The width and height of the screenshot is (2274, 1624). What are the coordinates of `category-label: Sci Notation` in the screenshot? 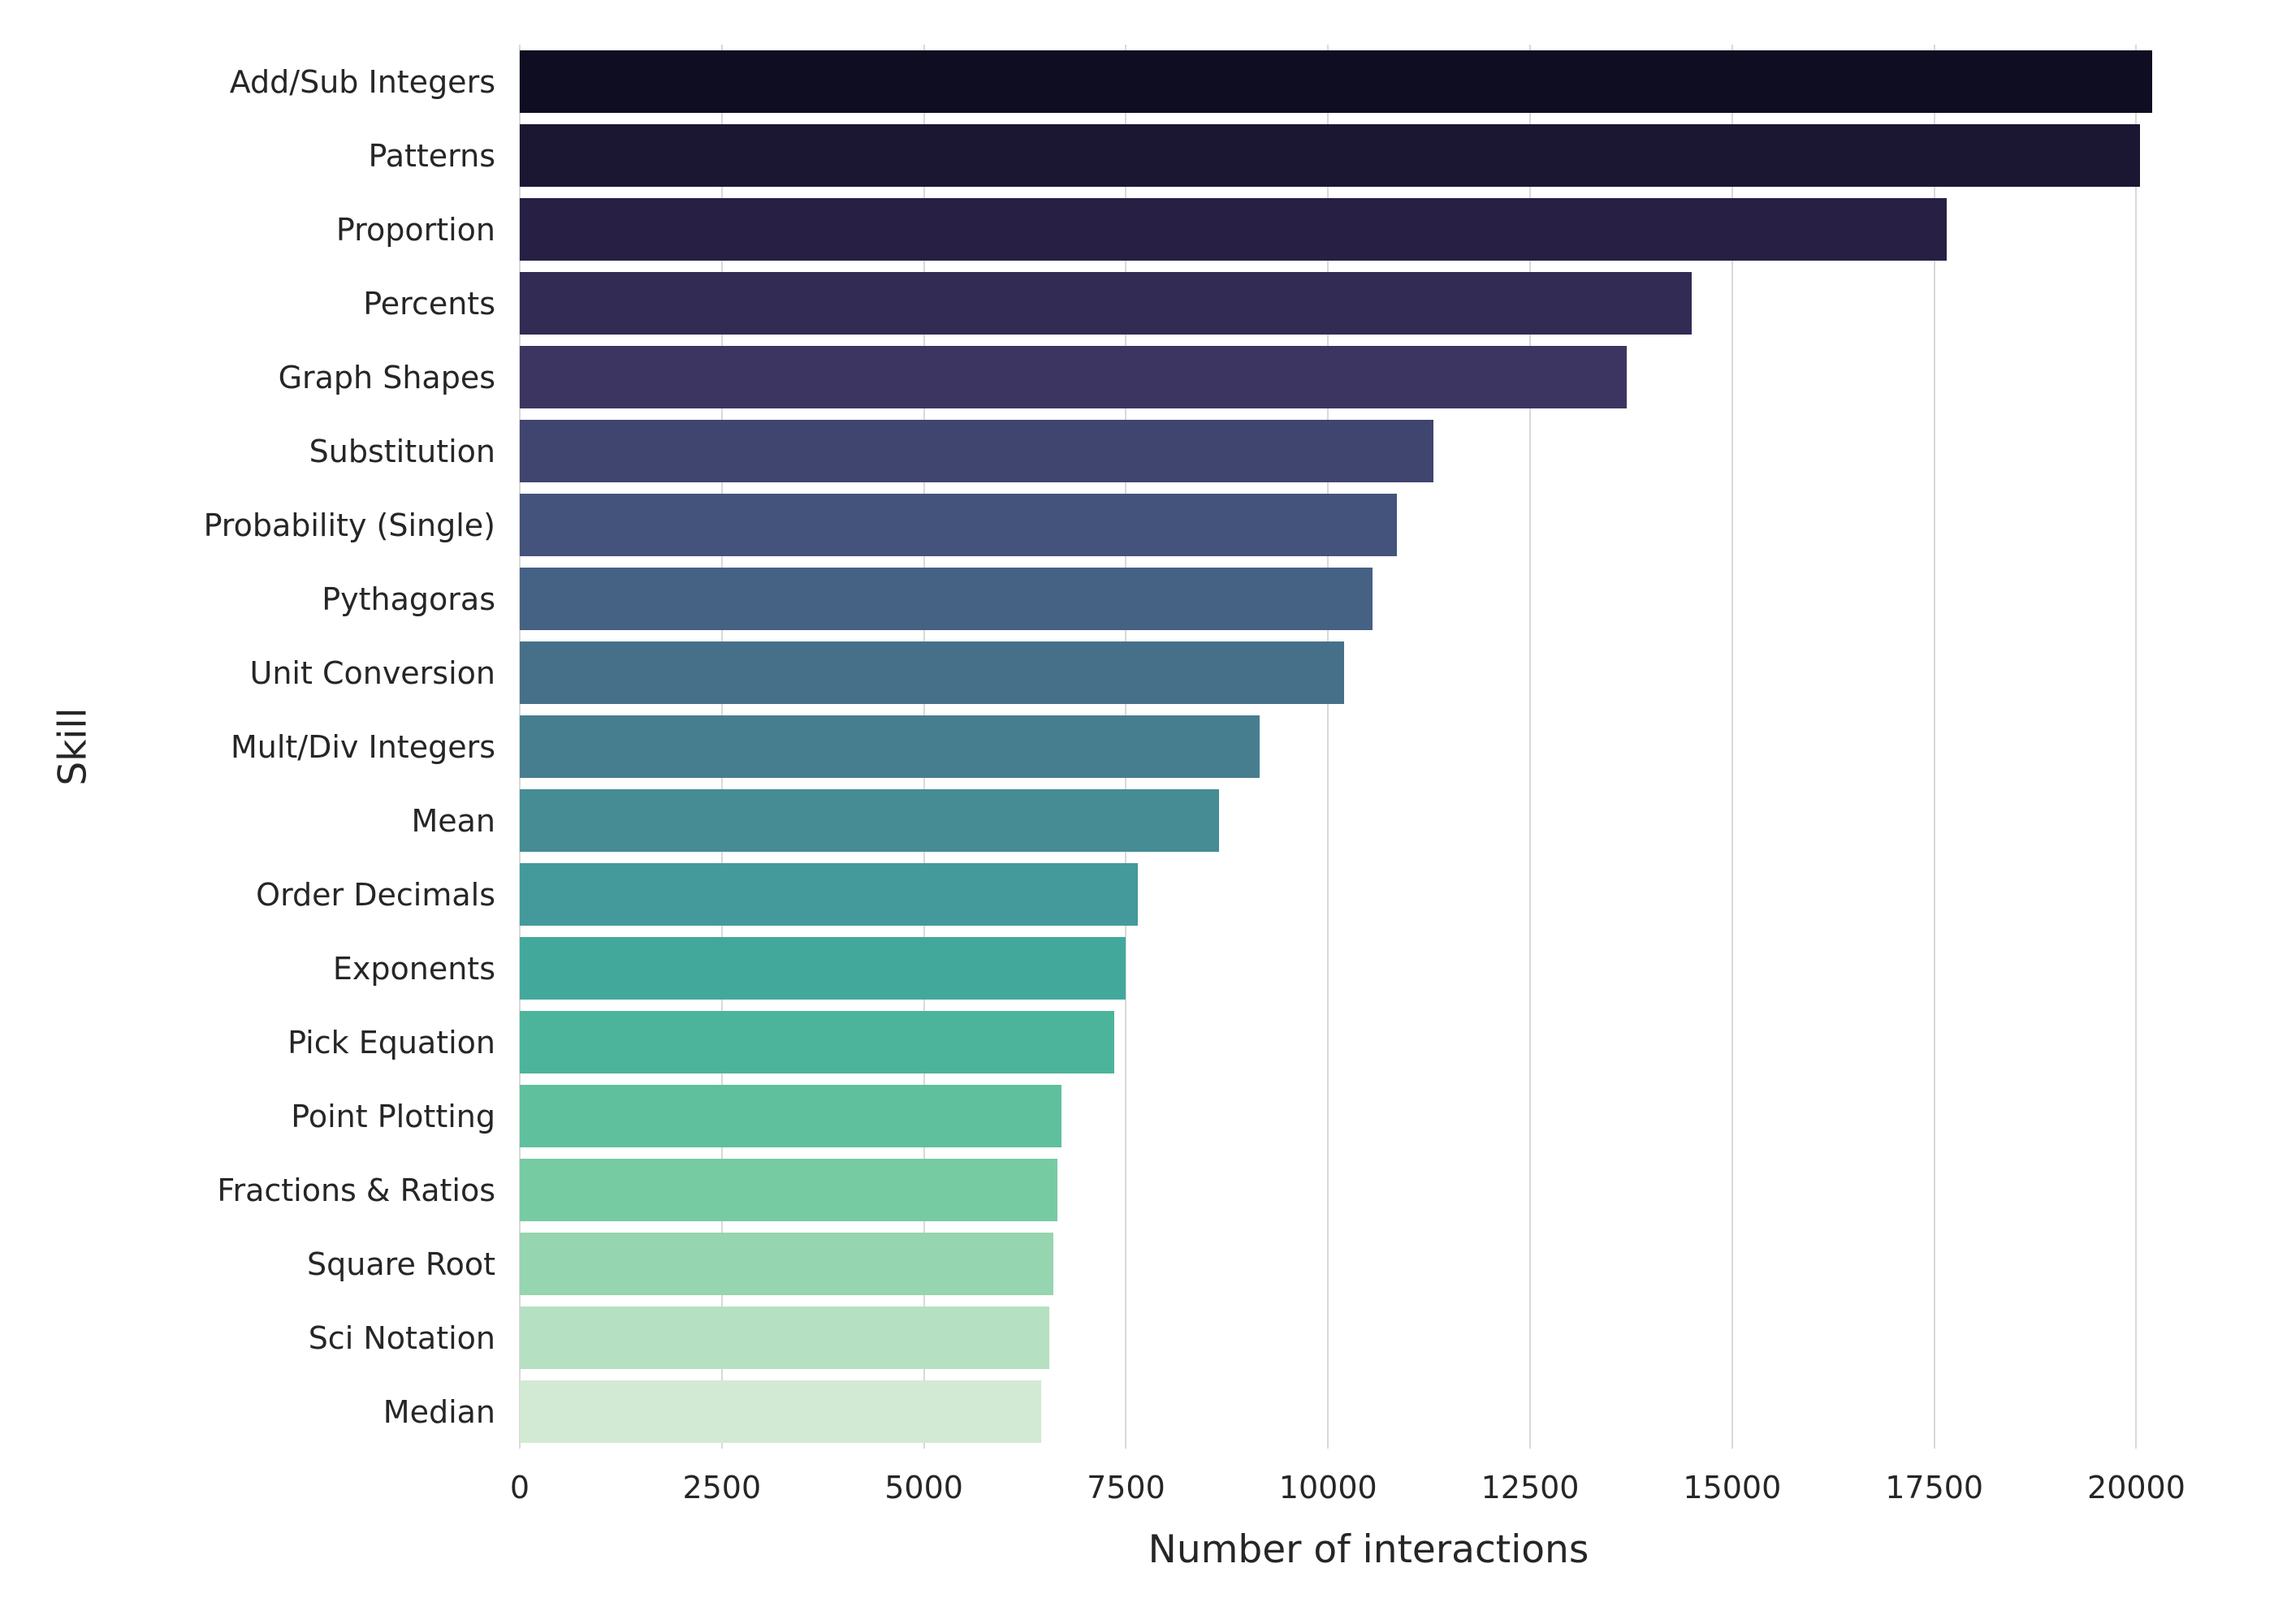 It's located at (401, 1338).